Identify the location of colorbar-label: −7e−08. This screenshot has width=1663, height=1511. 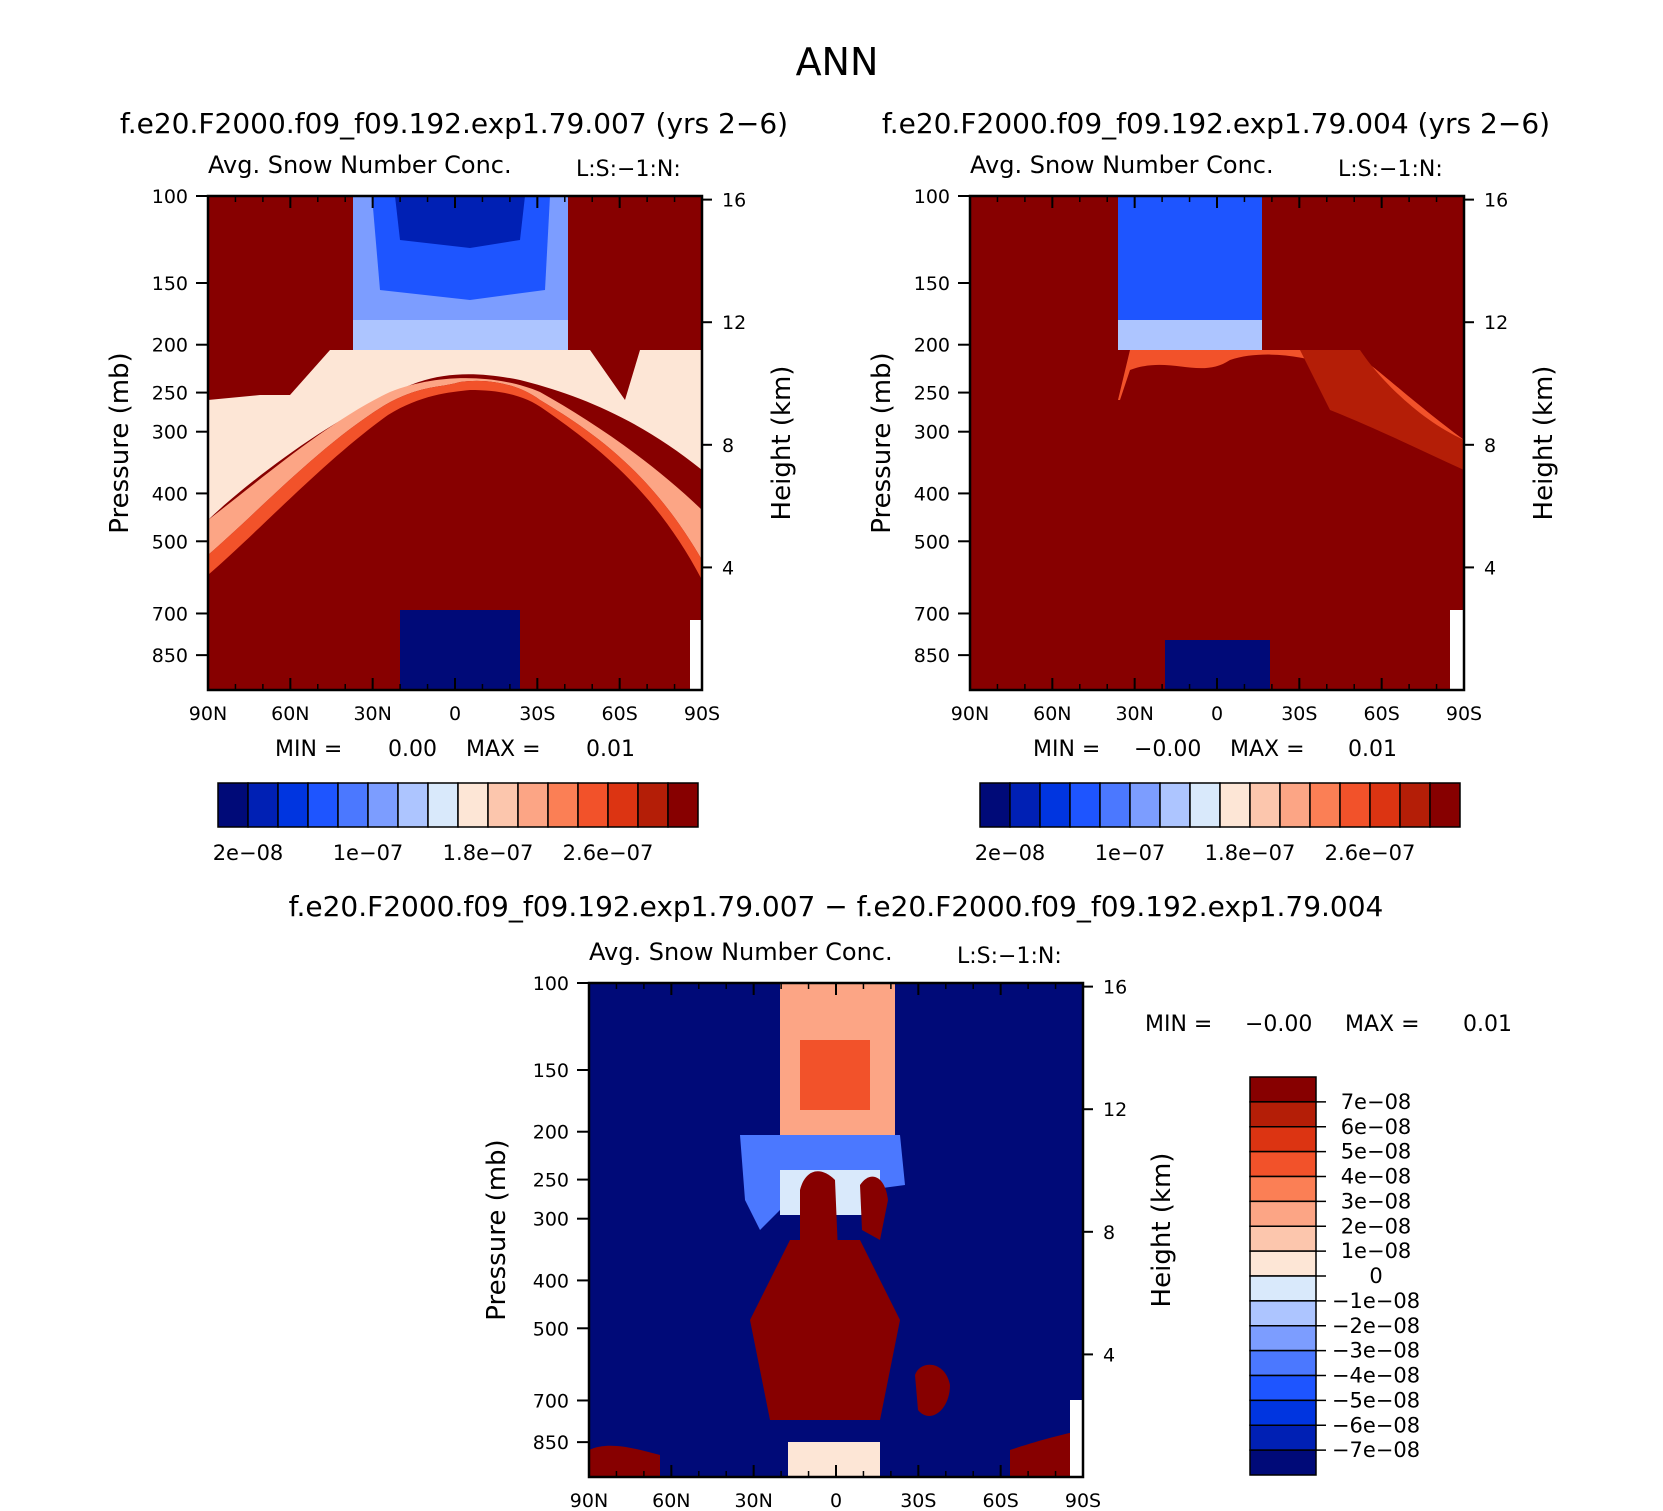
(1376, 1450).